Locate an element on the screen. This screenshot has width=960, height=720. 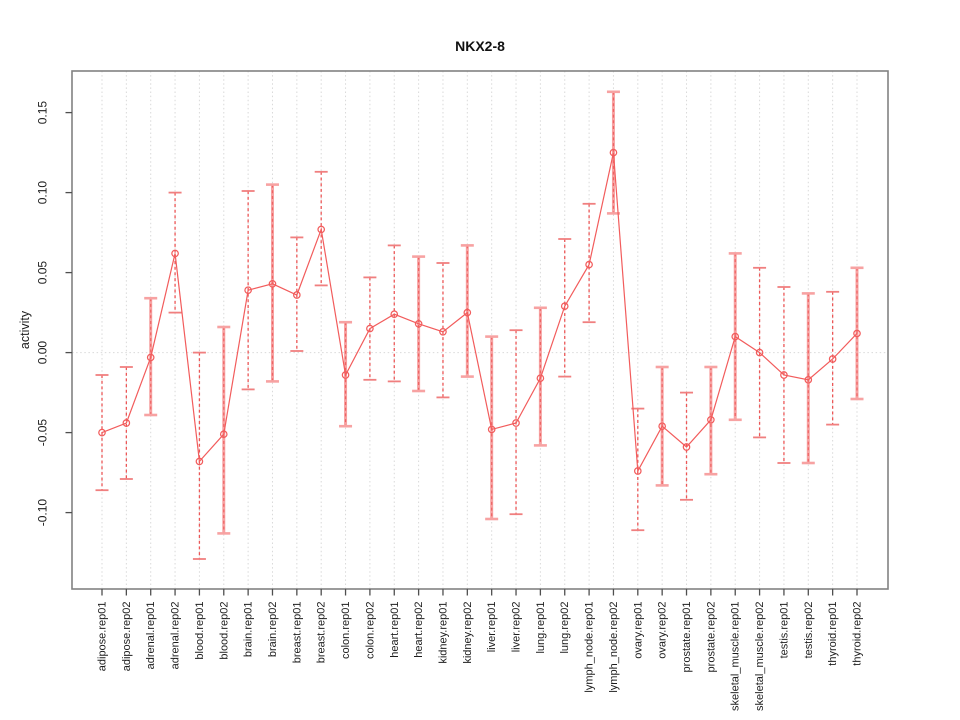
x-tick-label: thyroid.rep02 is located at coordinates (858, 634).